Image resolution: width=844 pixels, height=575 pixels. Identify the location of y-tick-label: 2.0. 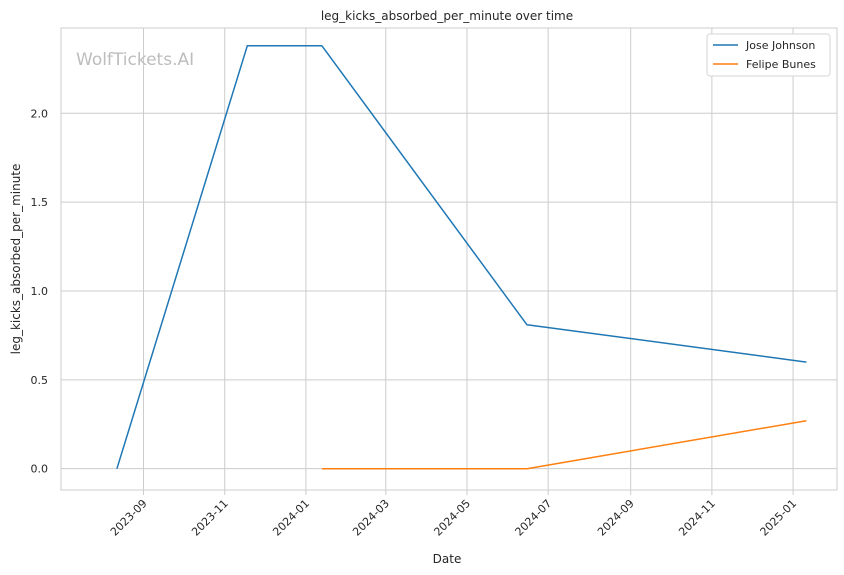
(40, 113).